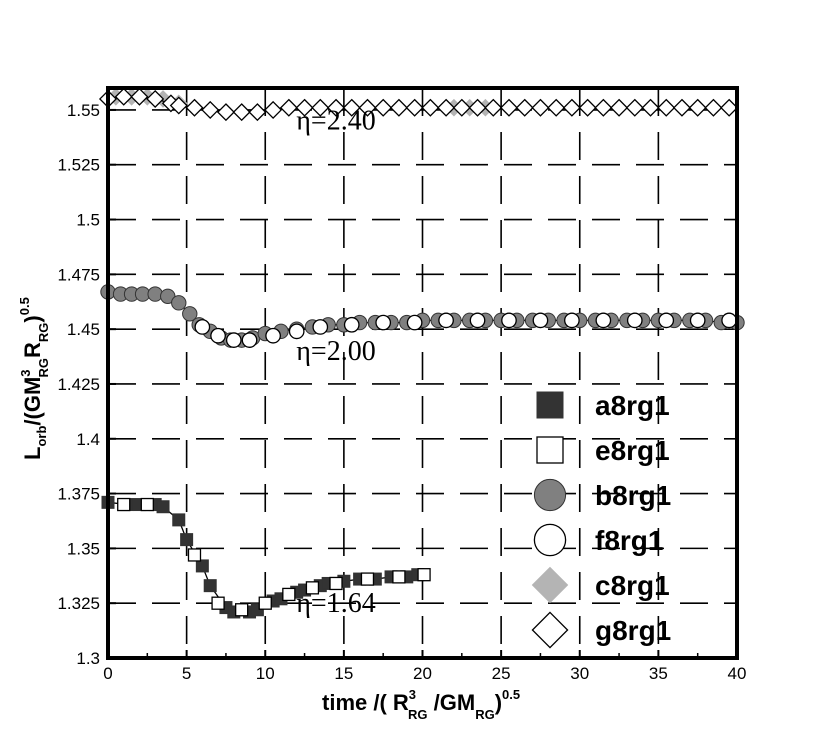 This screenshot has height=739, width=830. I want to click on legend-item-f8rg1: f8rg1, so click(598, 540).